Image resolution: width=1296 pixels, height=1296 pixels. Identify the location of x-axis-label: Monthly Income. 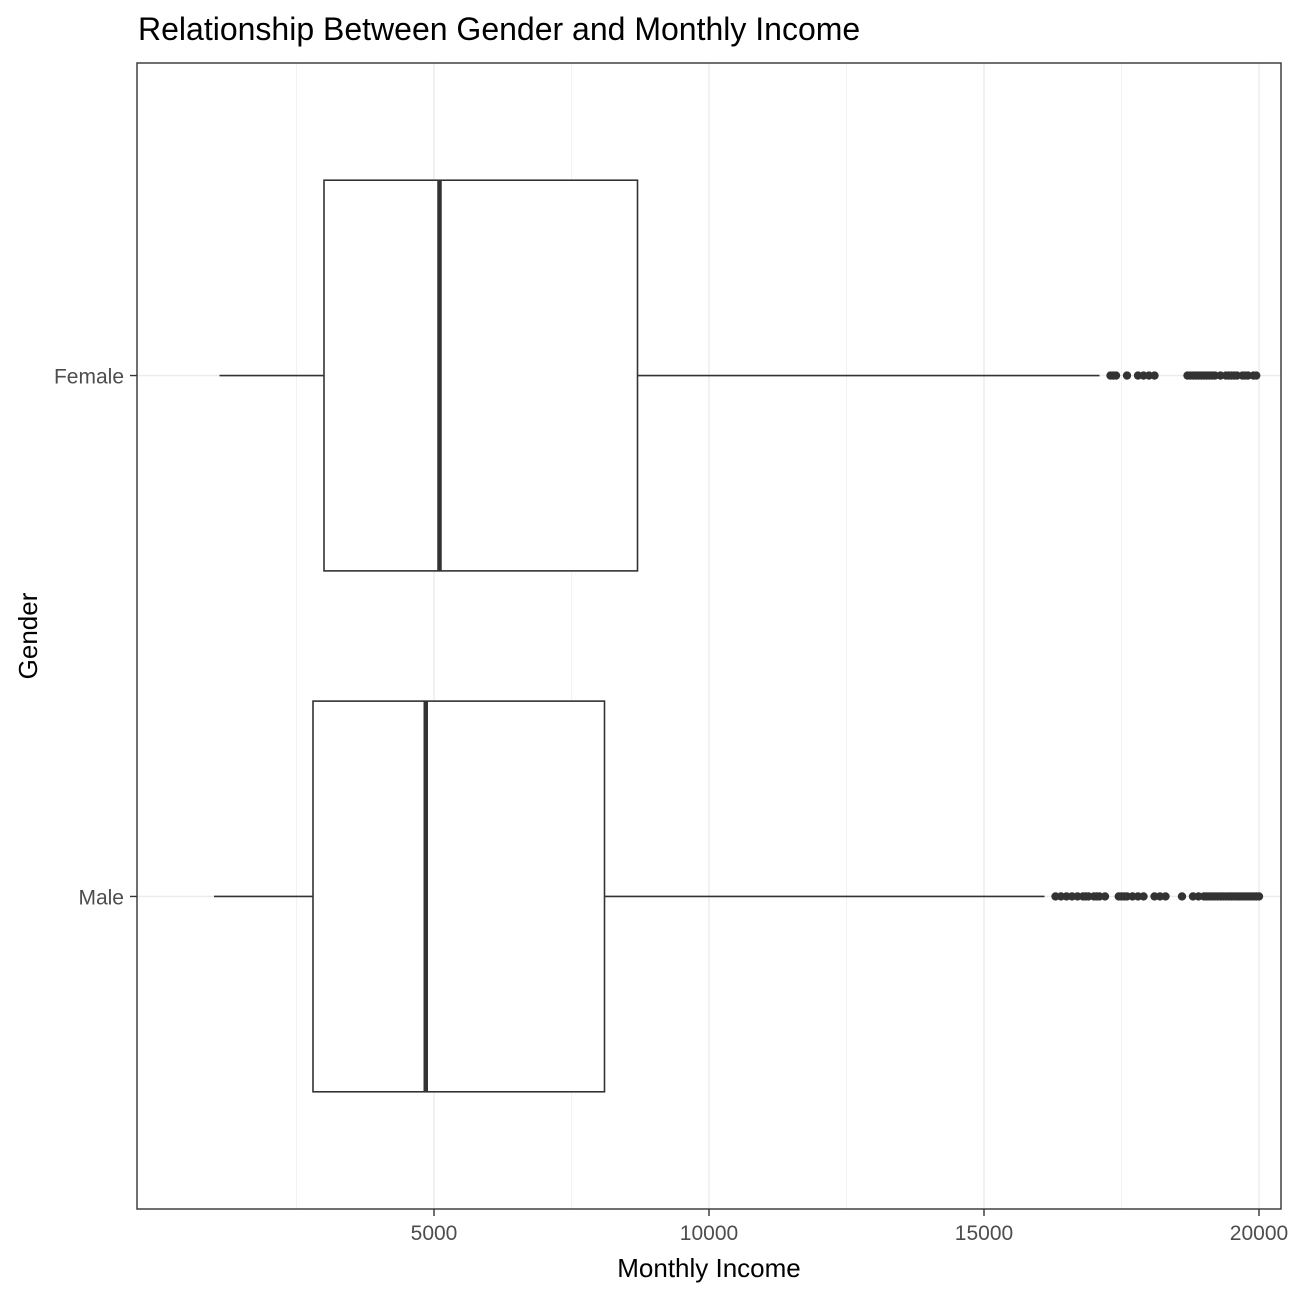
(709, 1268).